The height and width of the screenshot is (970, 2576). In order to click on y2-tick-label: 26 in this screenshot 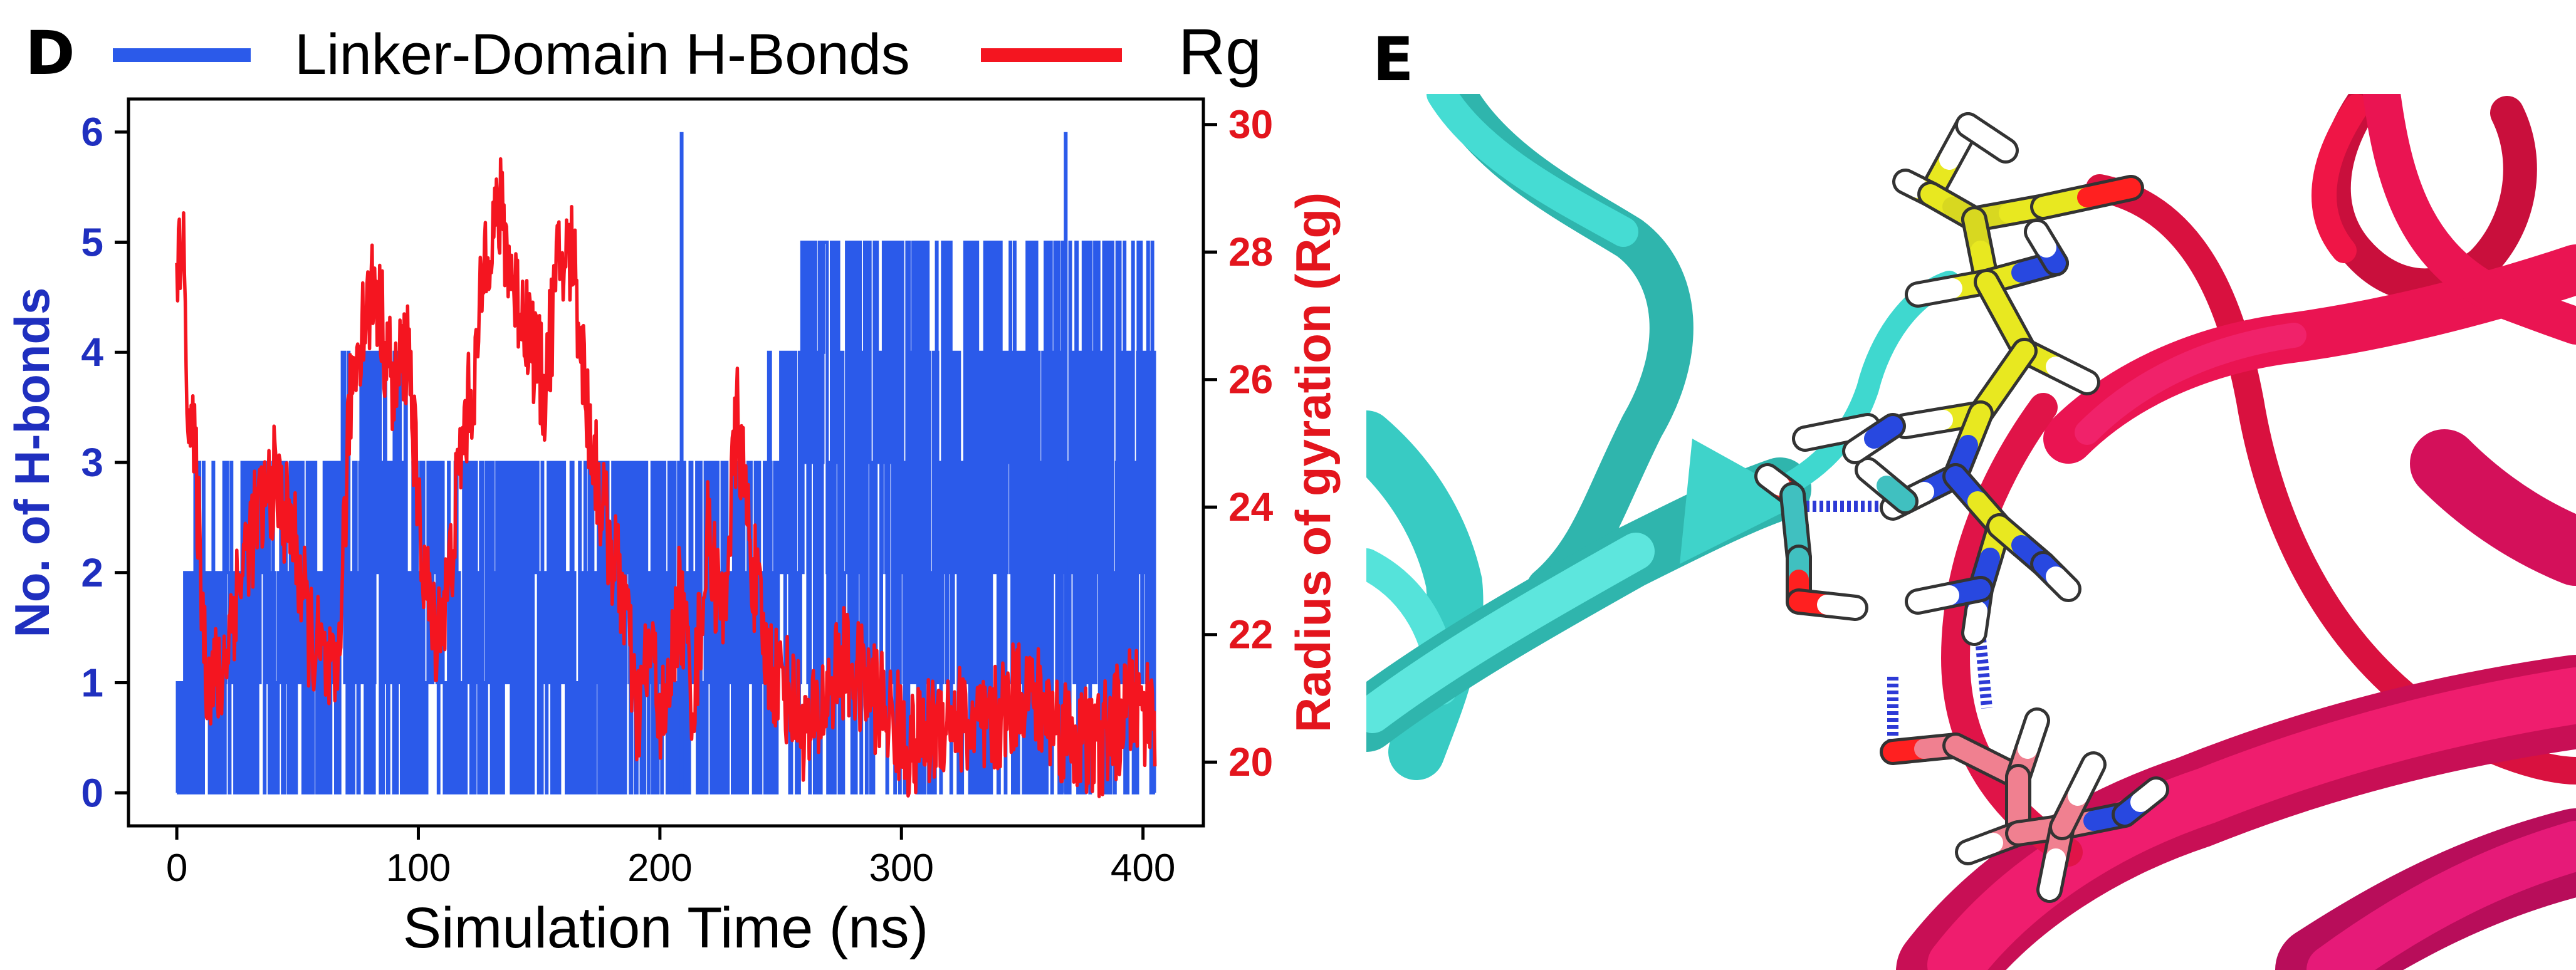, I will do `click(1250, 379)`.